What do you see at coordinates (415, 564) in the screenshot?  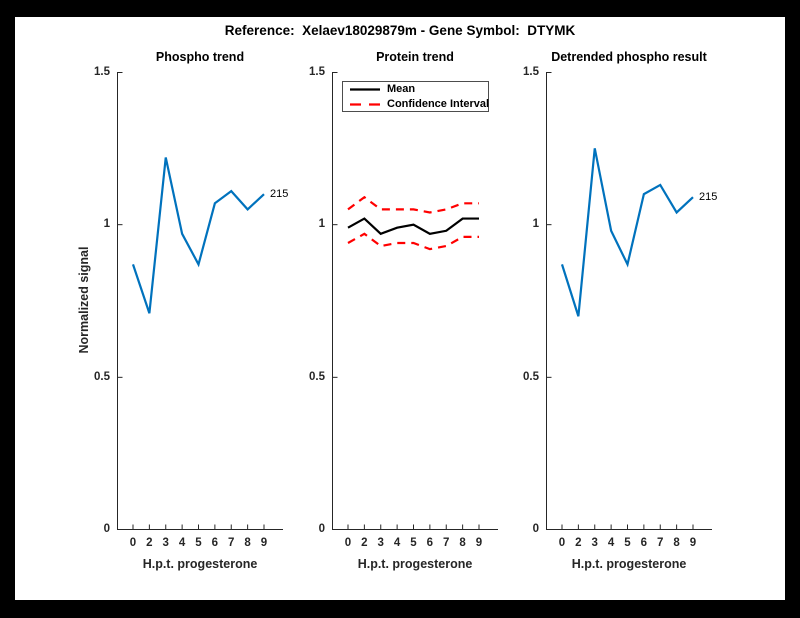 I see `x-axis-label-protein: H.p.t. progesterone` at bounding box center [415, 564].